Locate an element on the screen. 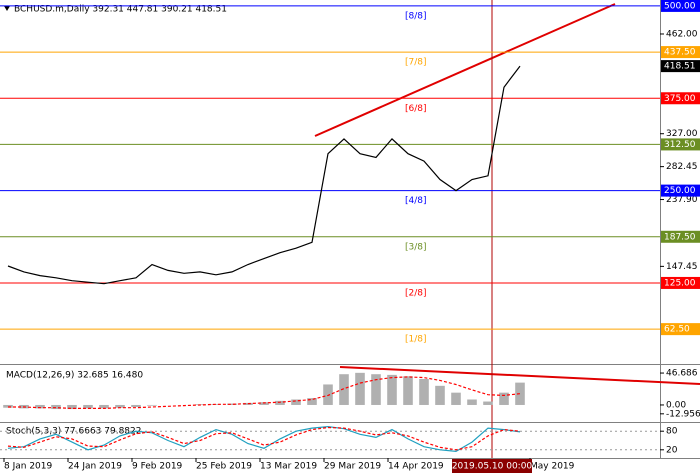  level-label: 187.50 is located at coordinates (680, 237).